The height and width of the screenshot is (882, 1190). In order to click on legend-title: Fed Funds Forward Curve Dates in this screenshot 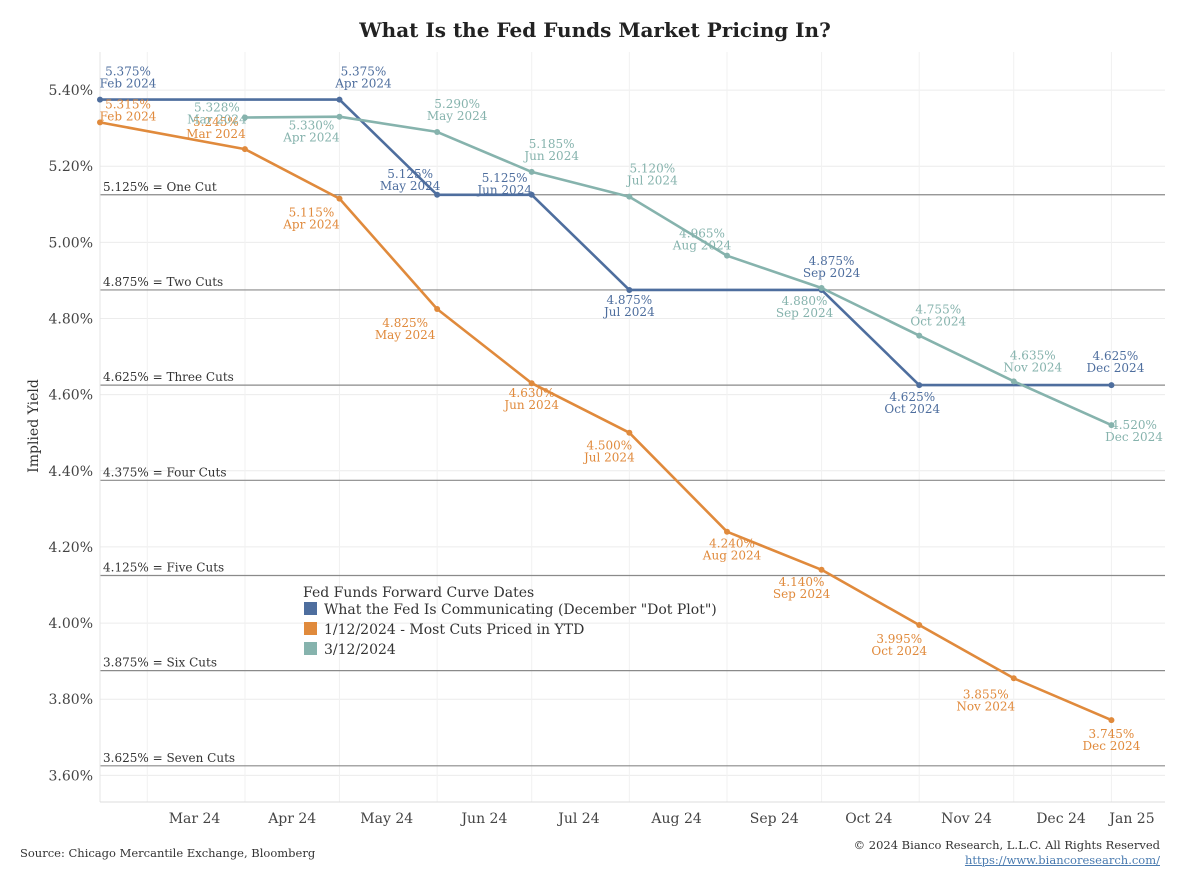, I will do `click(418, 593)`.